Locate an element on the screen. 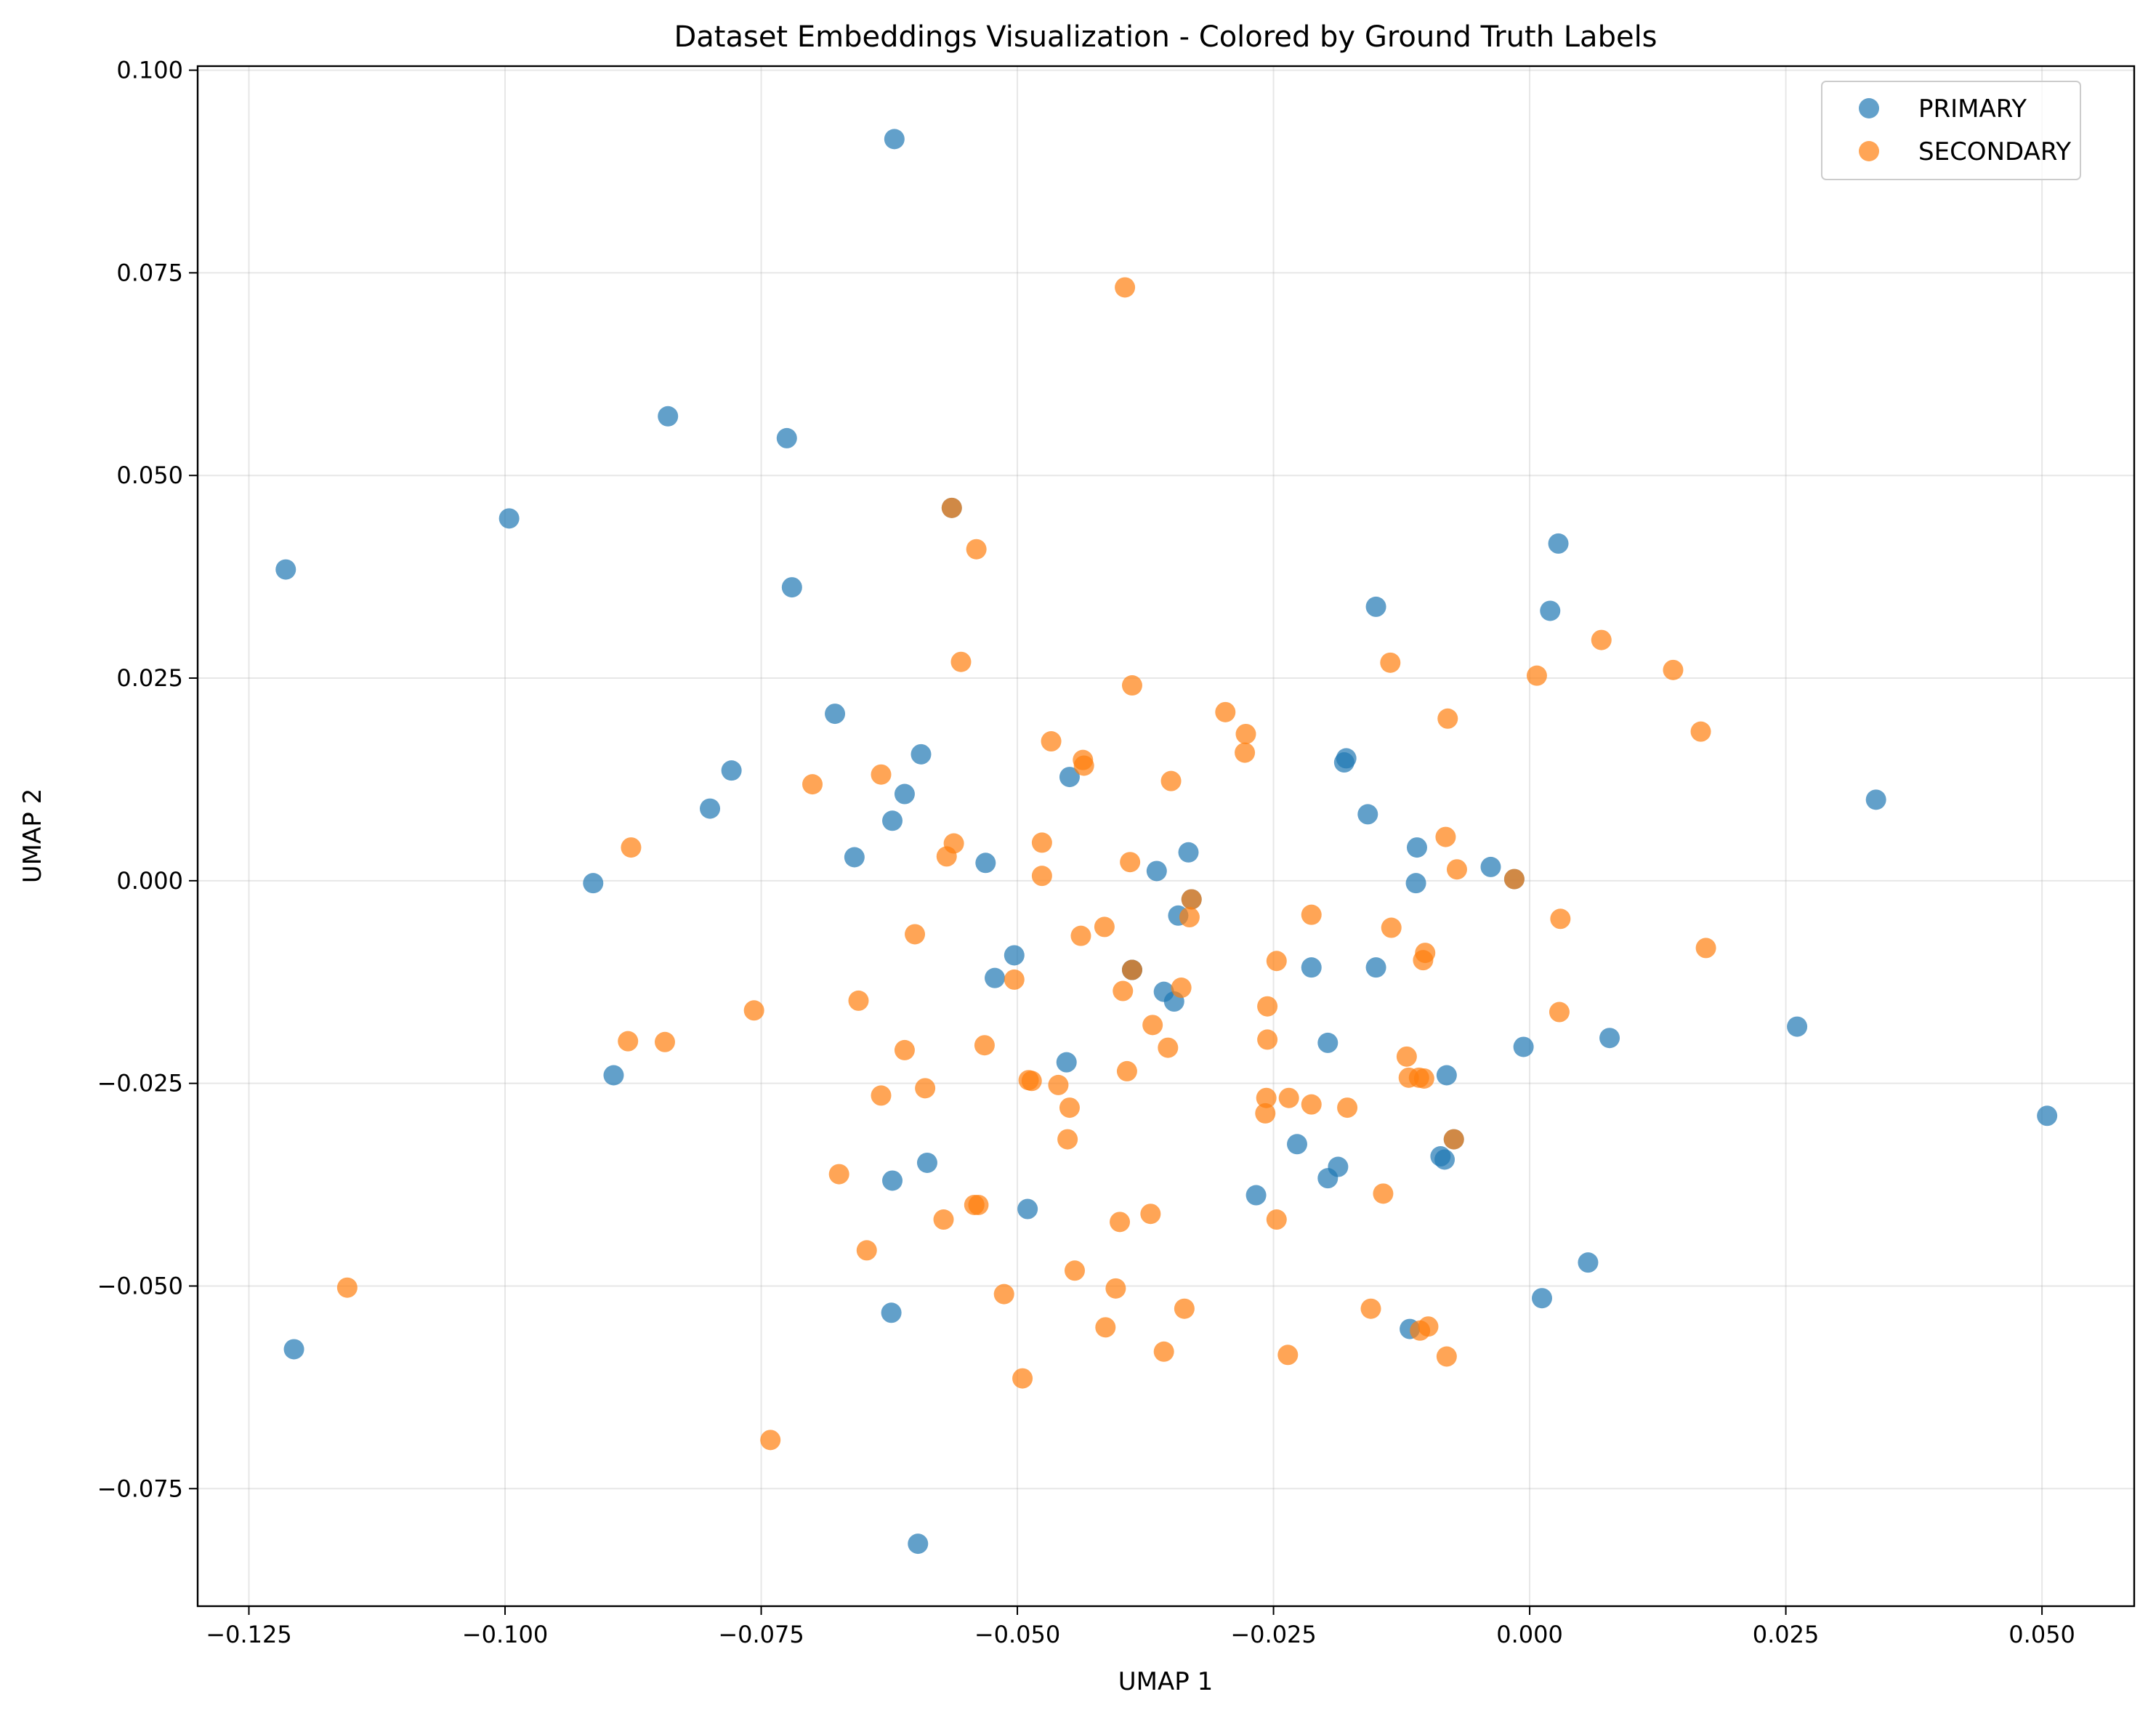 The width and height of the screenshot is (2156, 1721). legend-box is located at coordinates (1951, 130).